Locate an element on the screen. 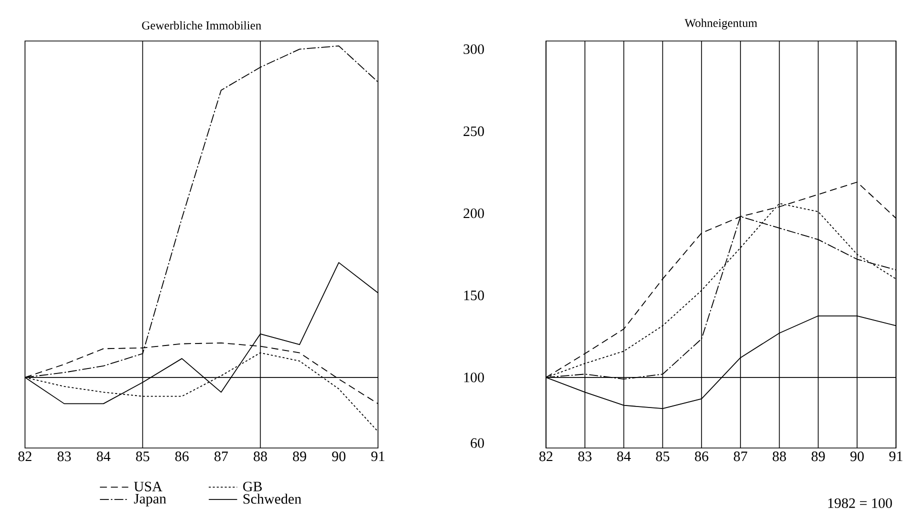  y-tick-label: 100 is located at coordinates (474, 377).